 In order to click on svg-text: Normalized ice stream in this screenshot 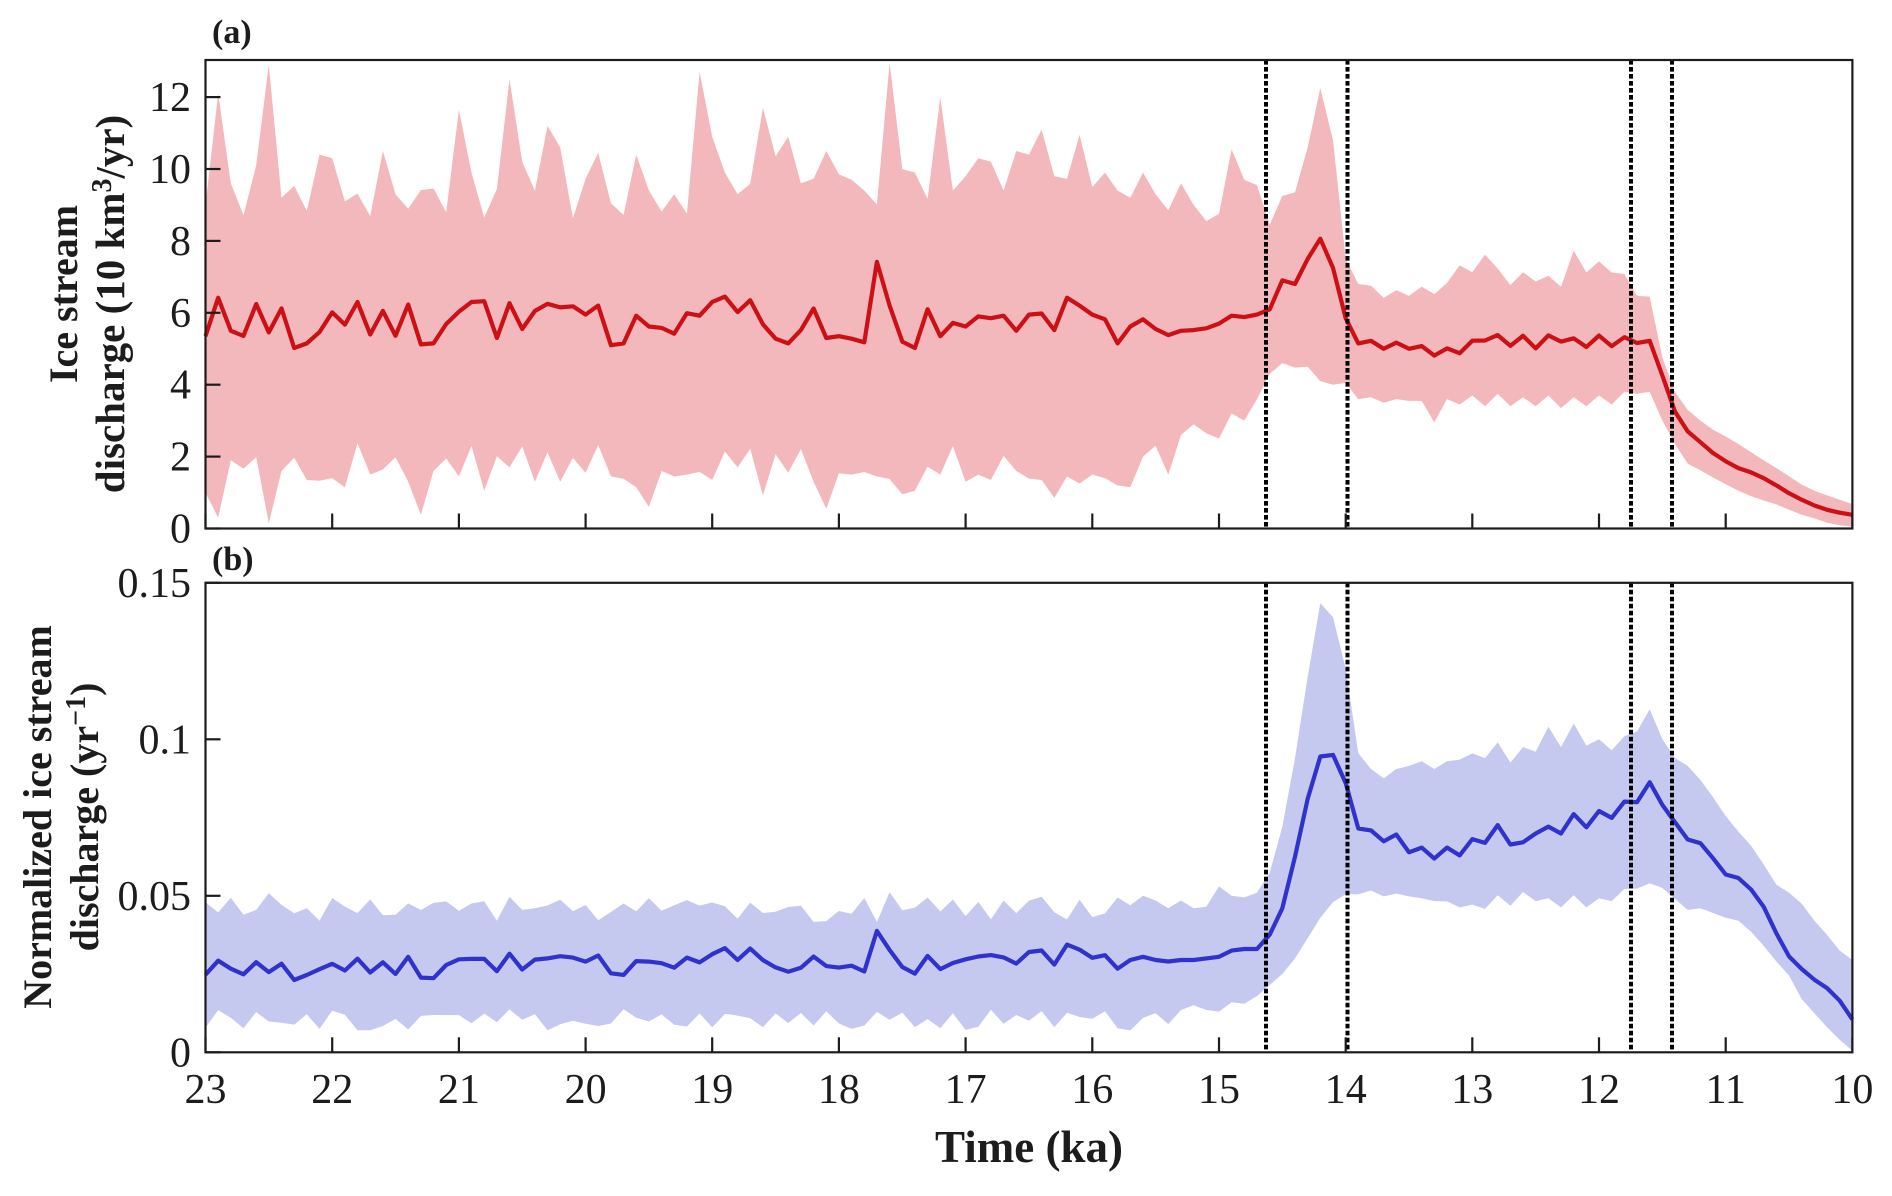, I will do `click(37, 817)`.